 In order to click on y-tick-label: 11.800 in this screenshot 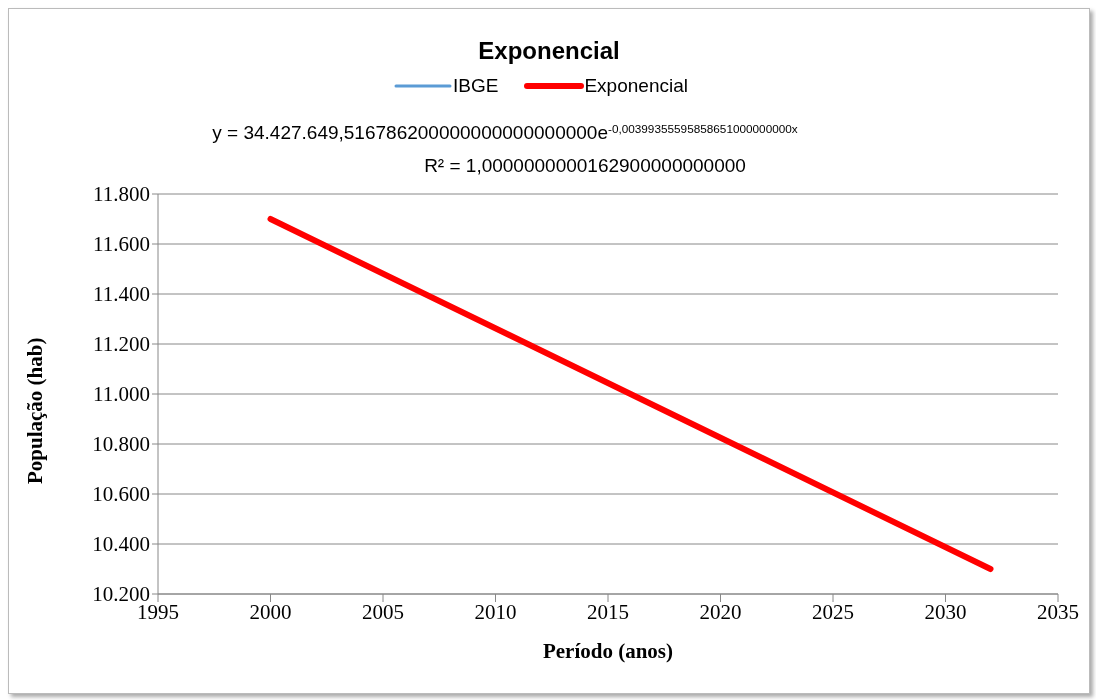, I will do `click(121, 194)`.